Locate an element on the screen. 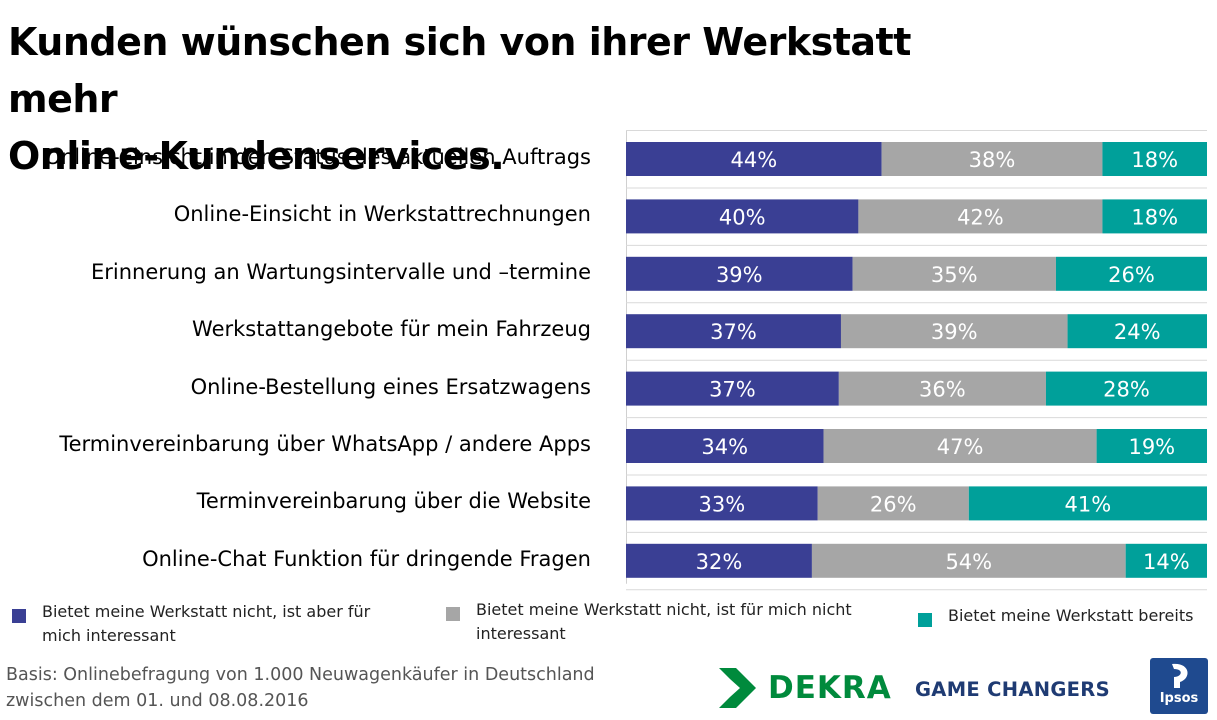 This screenshot has height=720, width=1217. ipsos-logo: Ipsos is located at coordinates (1179, 686).